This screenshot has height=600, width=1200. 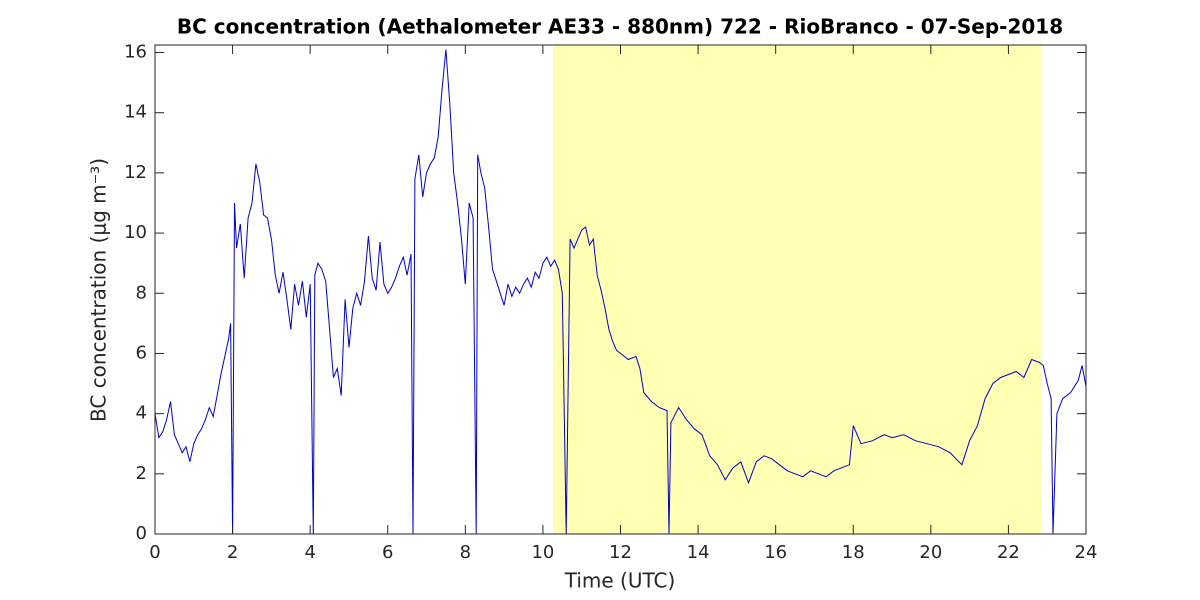 I want to click on x-tick-label: 20, so click(x=930, y=552).